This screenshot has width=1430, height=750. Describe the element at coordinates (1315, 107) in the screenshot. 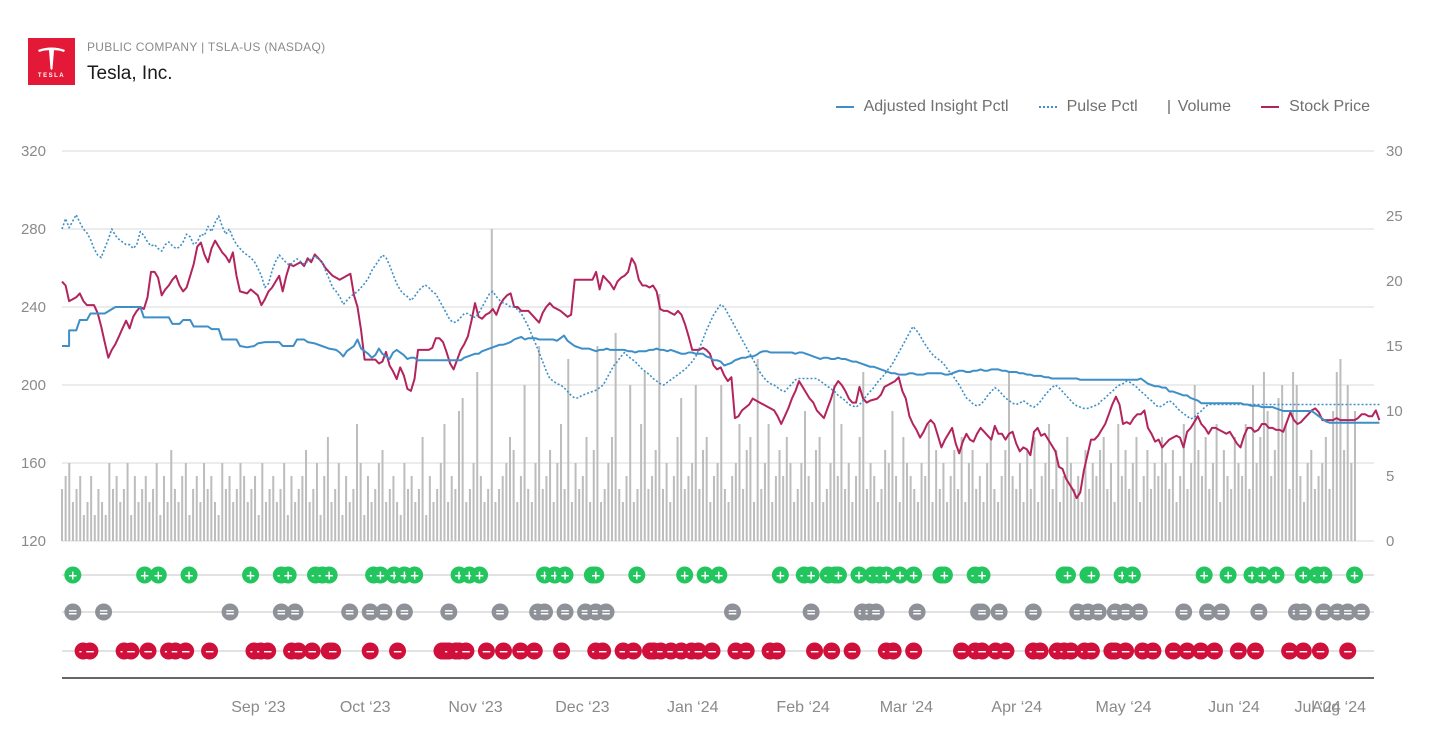

I see `legend-price: Stock Price` at that location.